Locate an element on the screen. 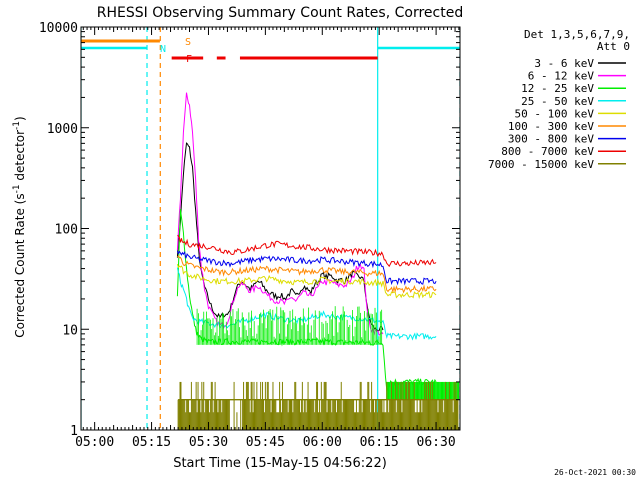  legend-label-0: 3 - 6 keV is located at coordinates (564, 63).